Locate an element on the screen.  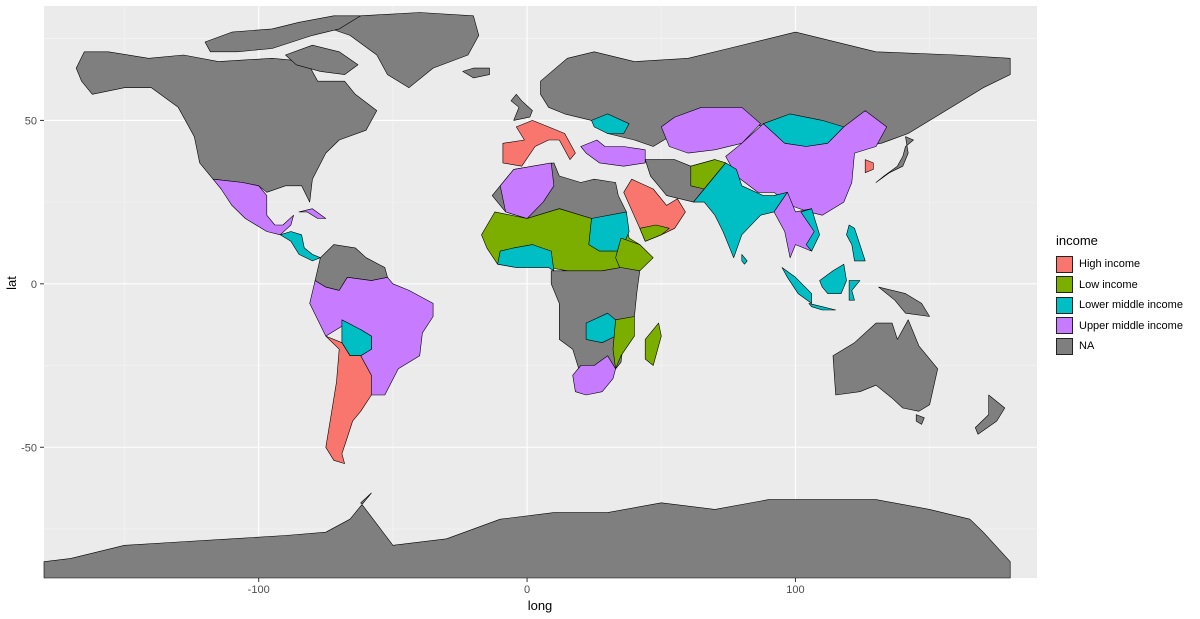
legend-item-upper-middle-income: Upper middle income is located at coordinates (1126, 326).